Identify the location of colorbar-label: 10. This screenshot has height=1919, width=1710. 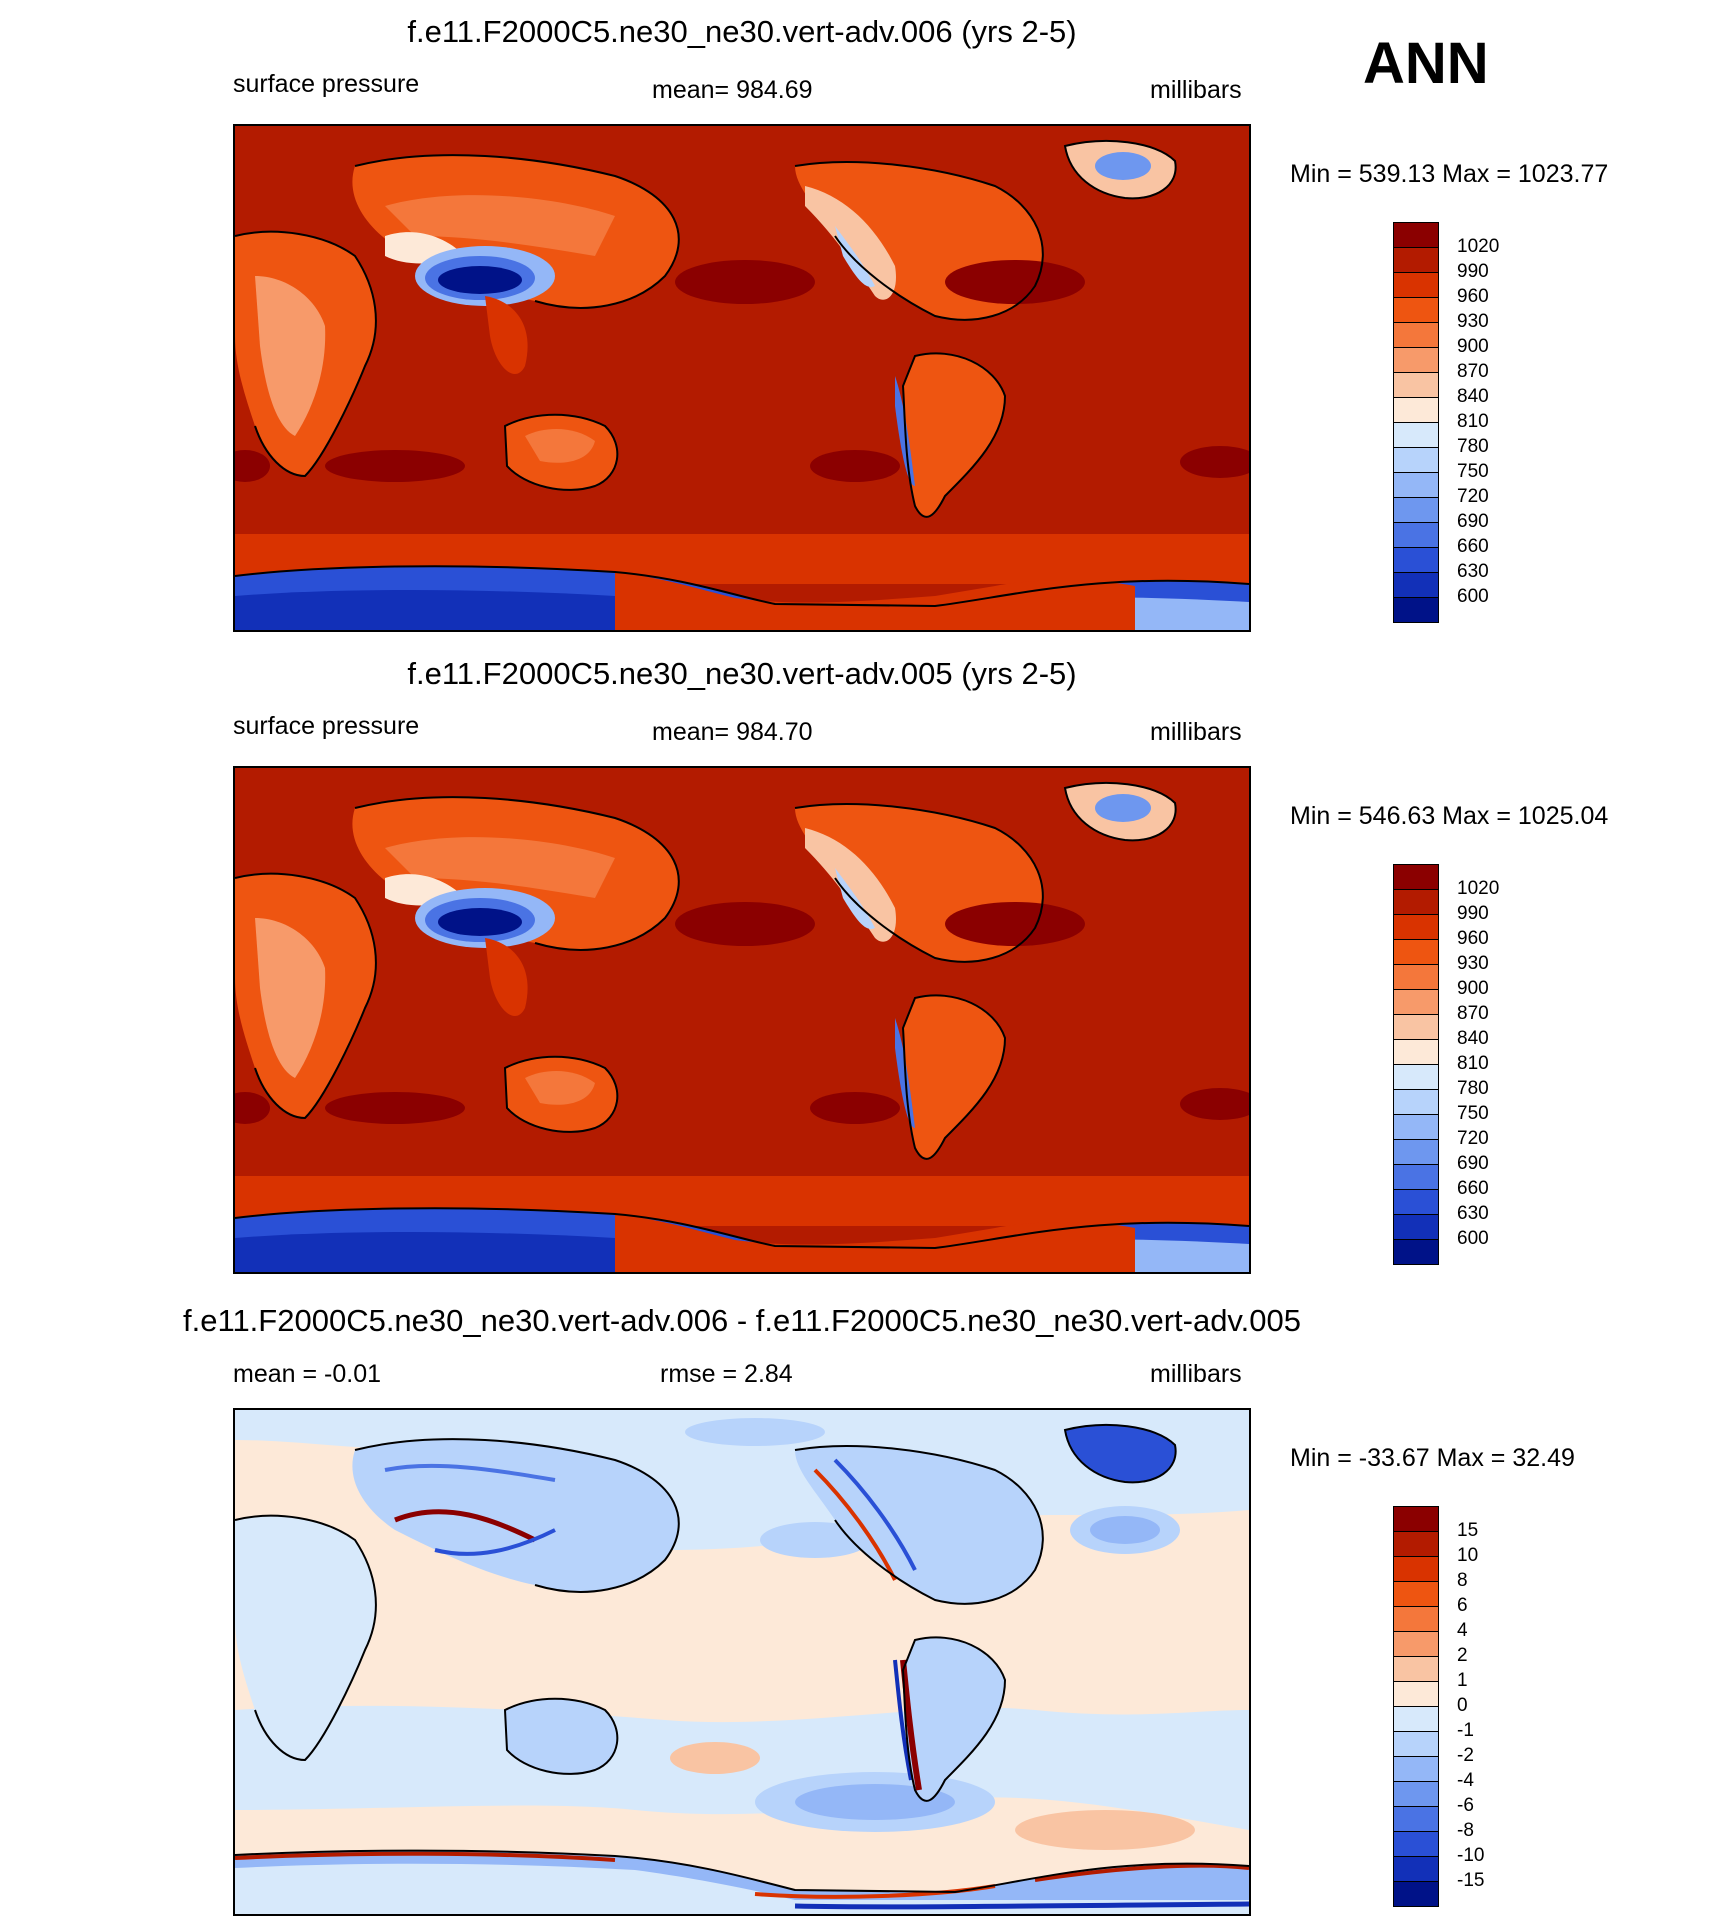
(1468, 1555).